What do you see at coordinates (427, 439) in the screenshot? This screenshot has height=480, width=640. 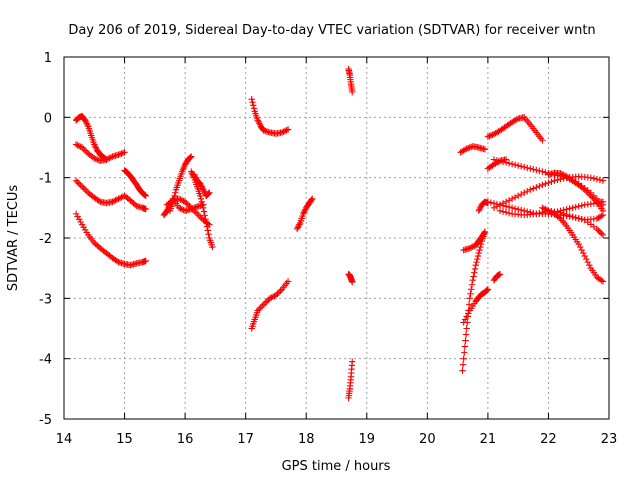 I see `x-tick-label: 20` at bounding box center [427, 439].